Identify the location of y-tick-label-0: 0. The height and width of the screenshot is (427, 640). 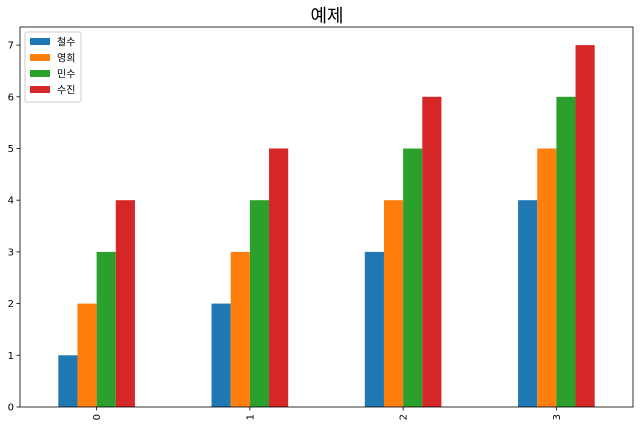
(11, 408).